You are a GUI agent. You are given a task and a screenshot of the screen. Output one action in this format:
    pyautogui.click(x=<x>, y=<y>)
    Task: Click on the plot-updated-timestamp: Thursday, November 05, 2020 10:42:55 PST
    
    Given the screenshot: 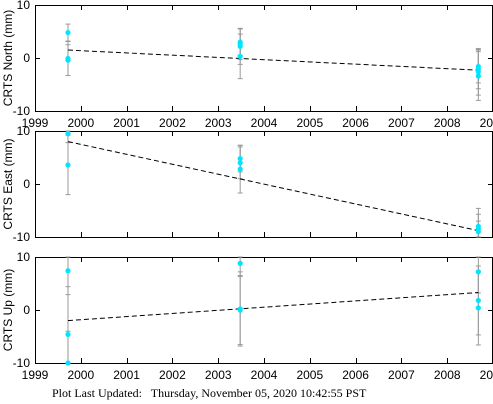 What is the action you would take?
    pyautogui.click(x=258, y=393)
    